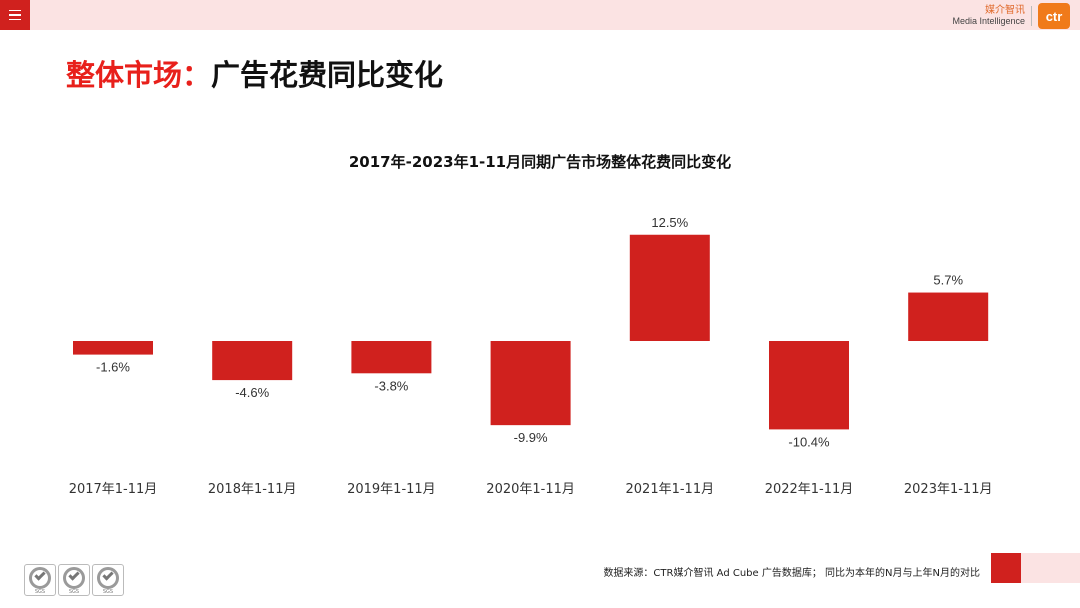  What do you see at coordinates (540, 15) in the screenshot?
I see `top-bar: 媒介智讯 Media Intelligence ctr` at bounding box center [540, 15].